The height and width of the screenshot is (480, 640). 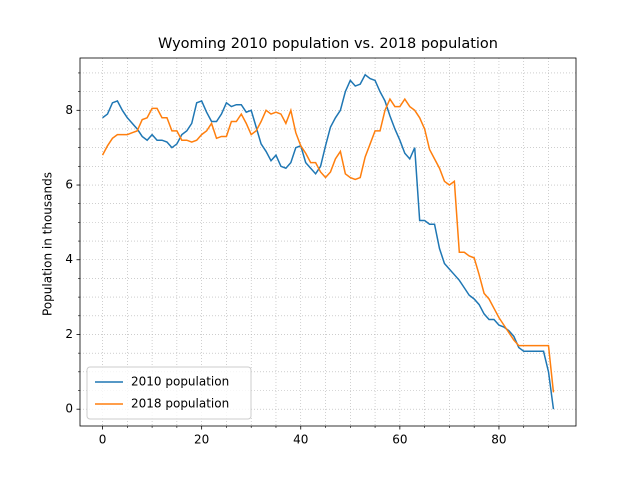 I want to click on x-tick-label: 80, so click(x=498, y=440).